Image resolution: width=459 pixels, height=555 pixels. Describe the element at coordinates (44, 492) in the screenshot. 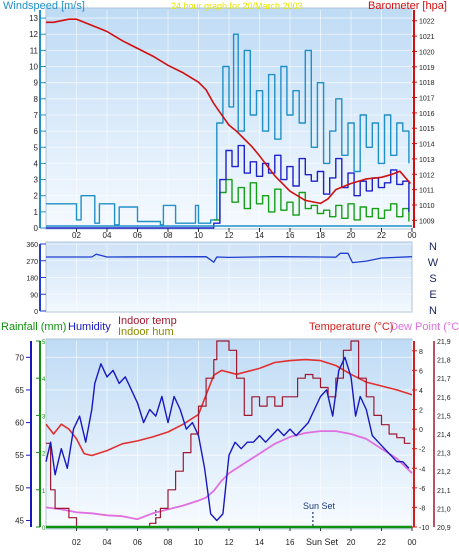

I see `rain-tick-label: 1` at that location.